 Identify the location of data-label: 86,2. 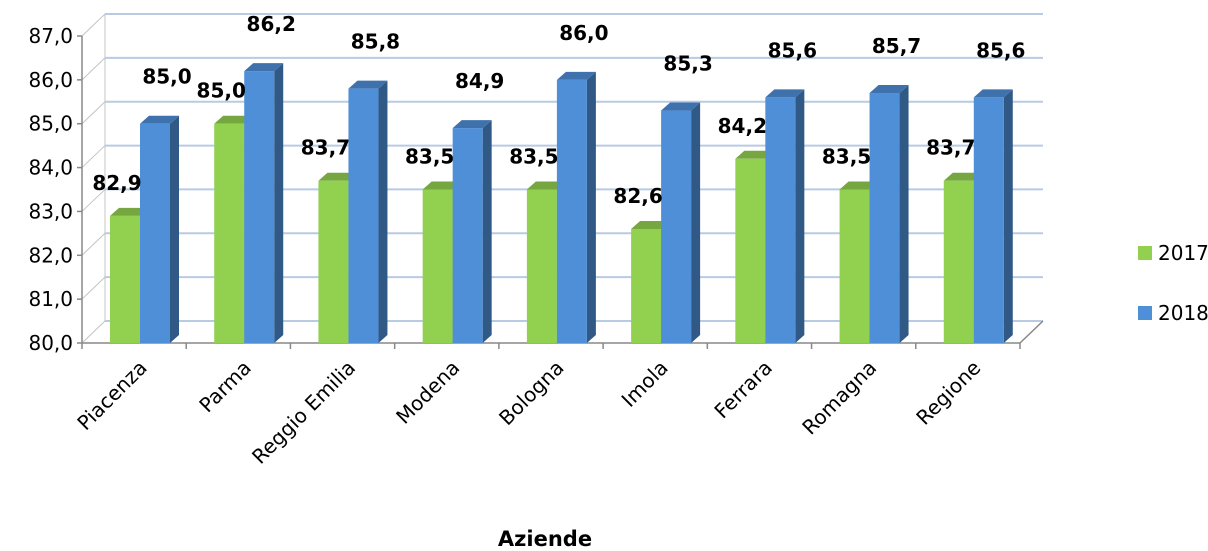
(271, 24).